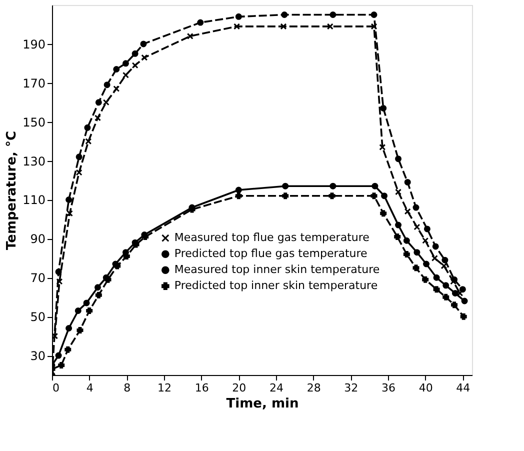  I want to click on y-tick-label: 90, so click(38, 239).